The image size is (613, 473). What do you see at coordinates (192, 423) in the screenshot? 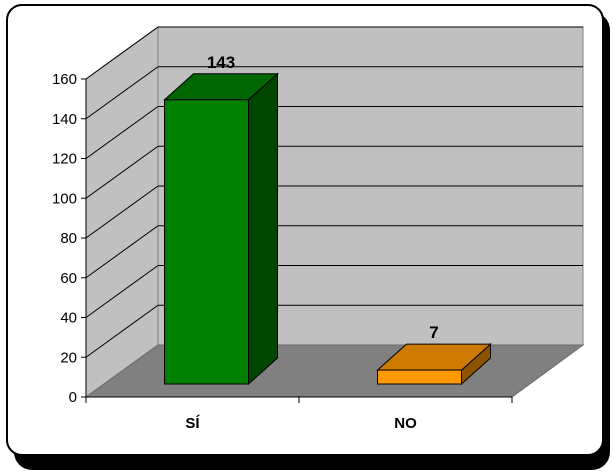
I see `x-tick-label: SÍ` at bounding box center [192, 423].